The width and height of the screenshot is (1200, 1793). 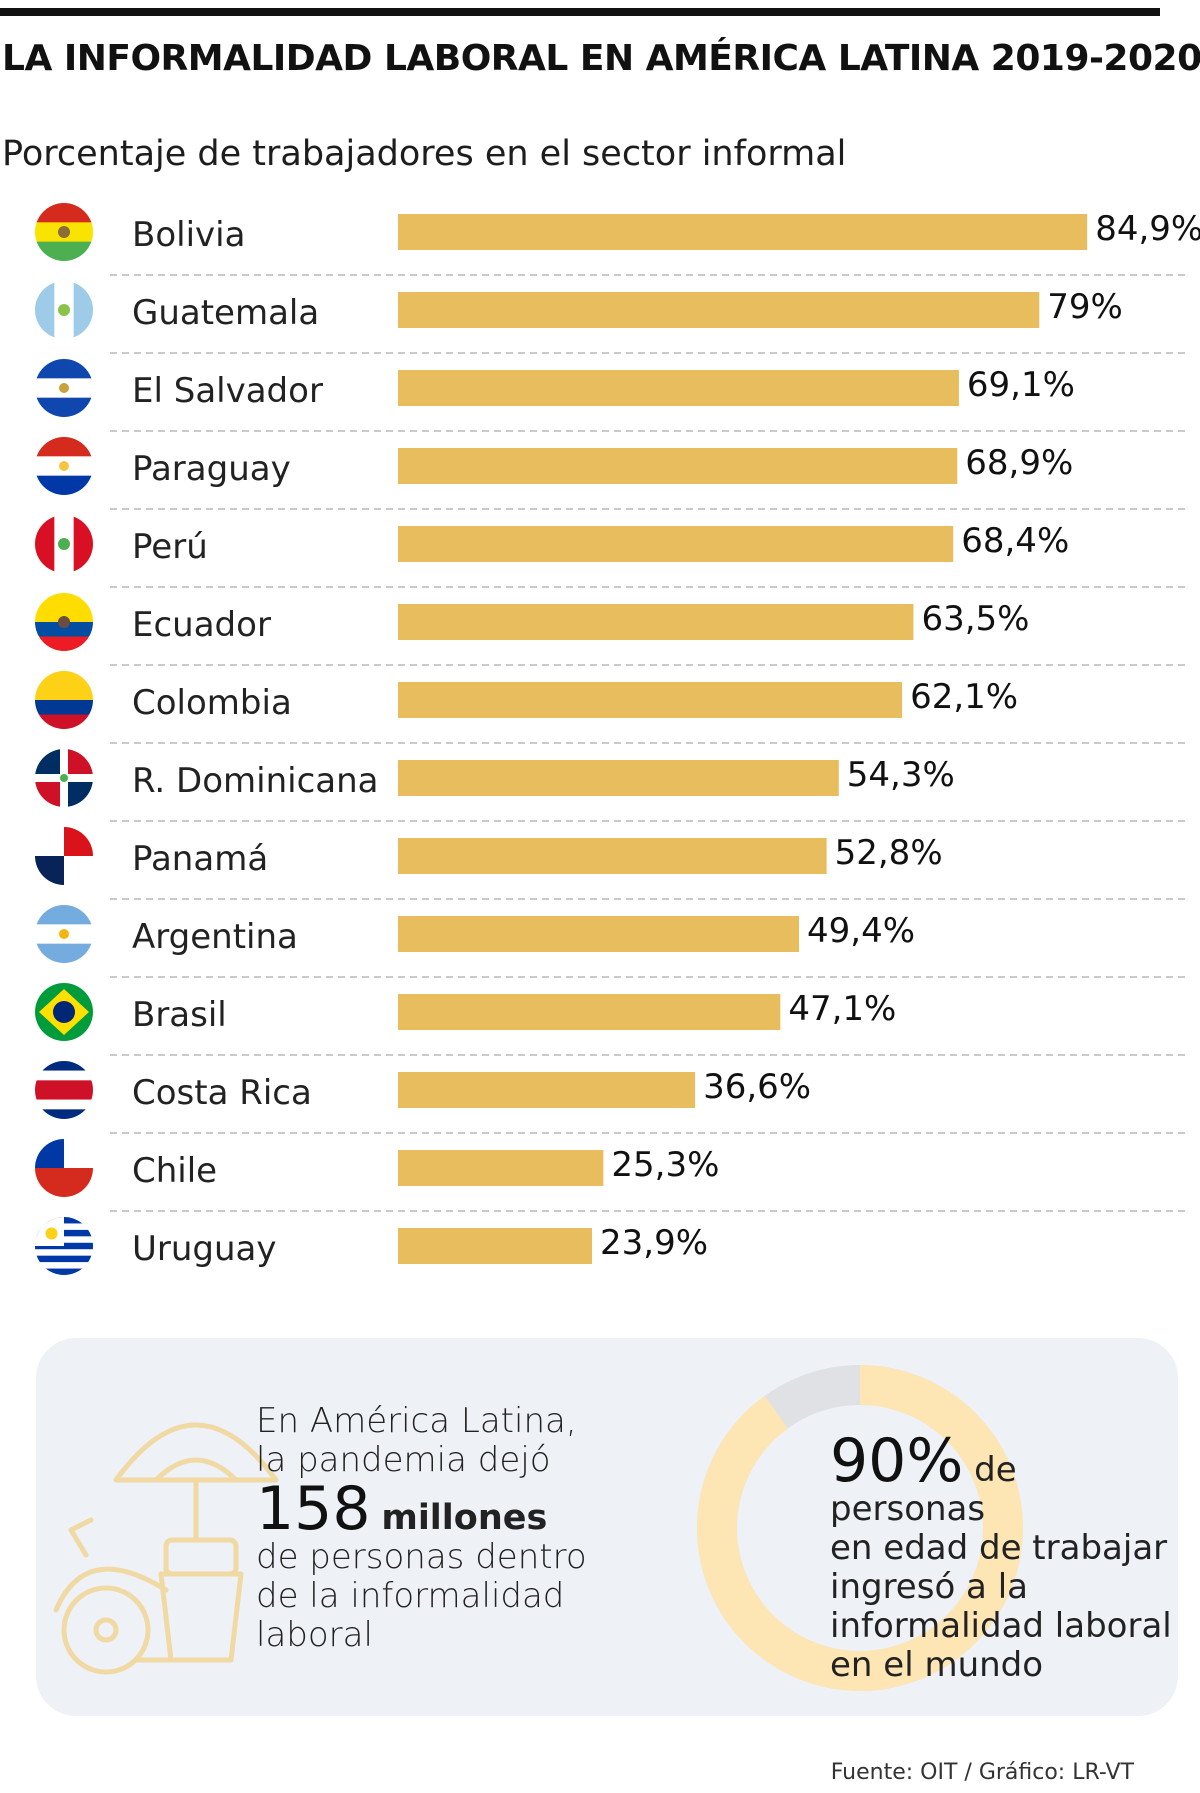 I want to click on chart-row: Argentina 49,4%, so click(x=610, y=941).